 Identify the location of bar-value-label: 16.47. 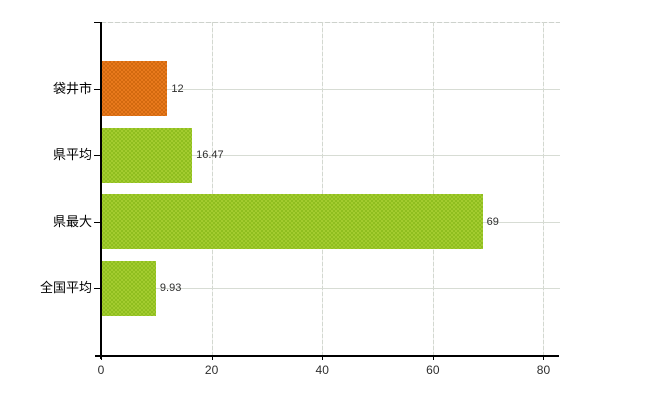
(210, 155).